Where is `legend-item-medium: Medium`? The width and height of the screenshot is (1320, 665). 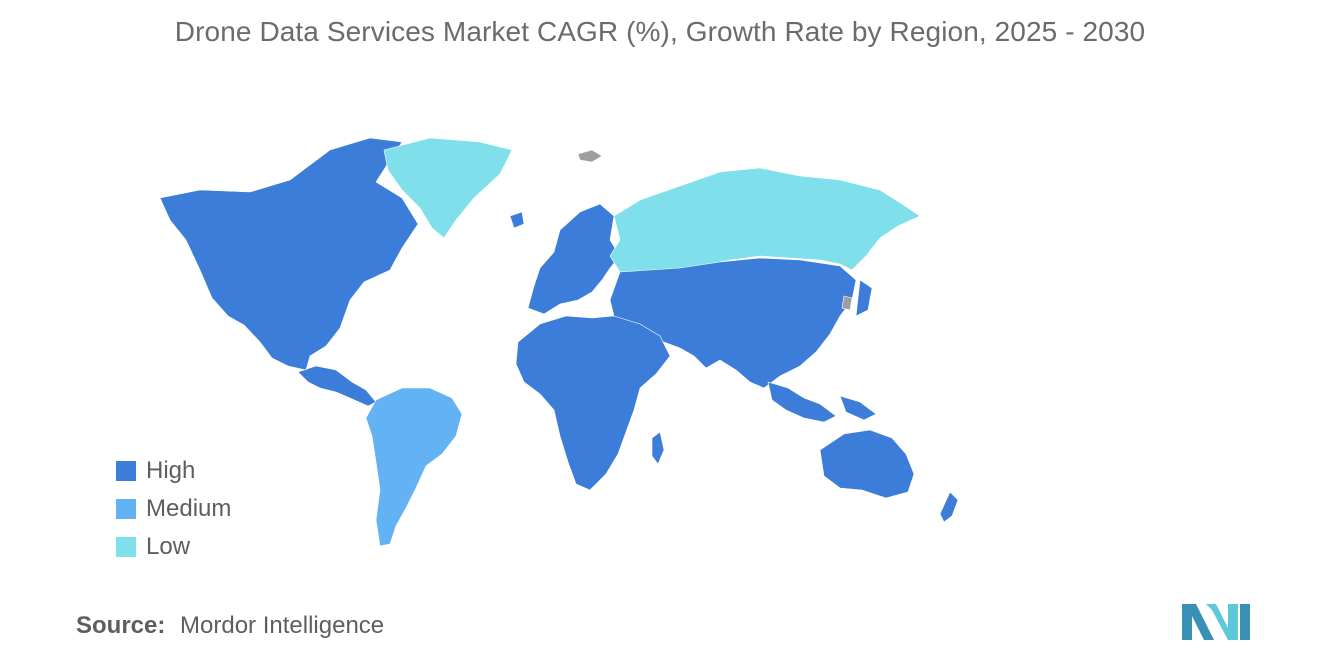 legend-item-medium: Medium is located at coordinates (173, 509).